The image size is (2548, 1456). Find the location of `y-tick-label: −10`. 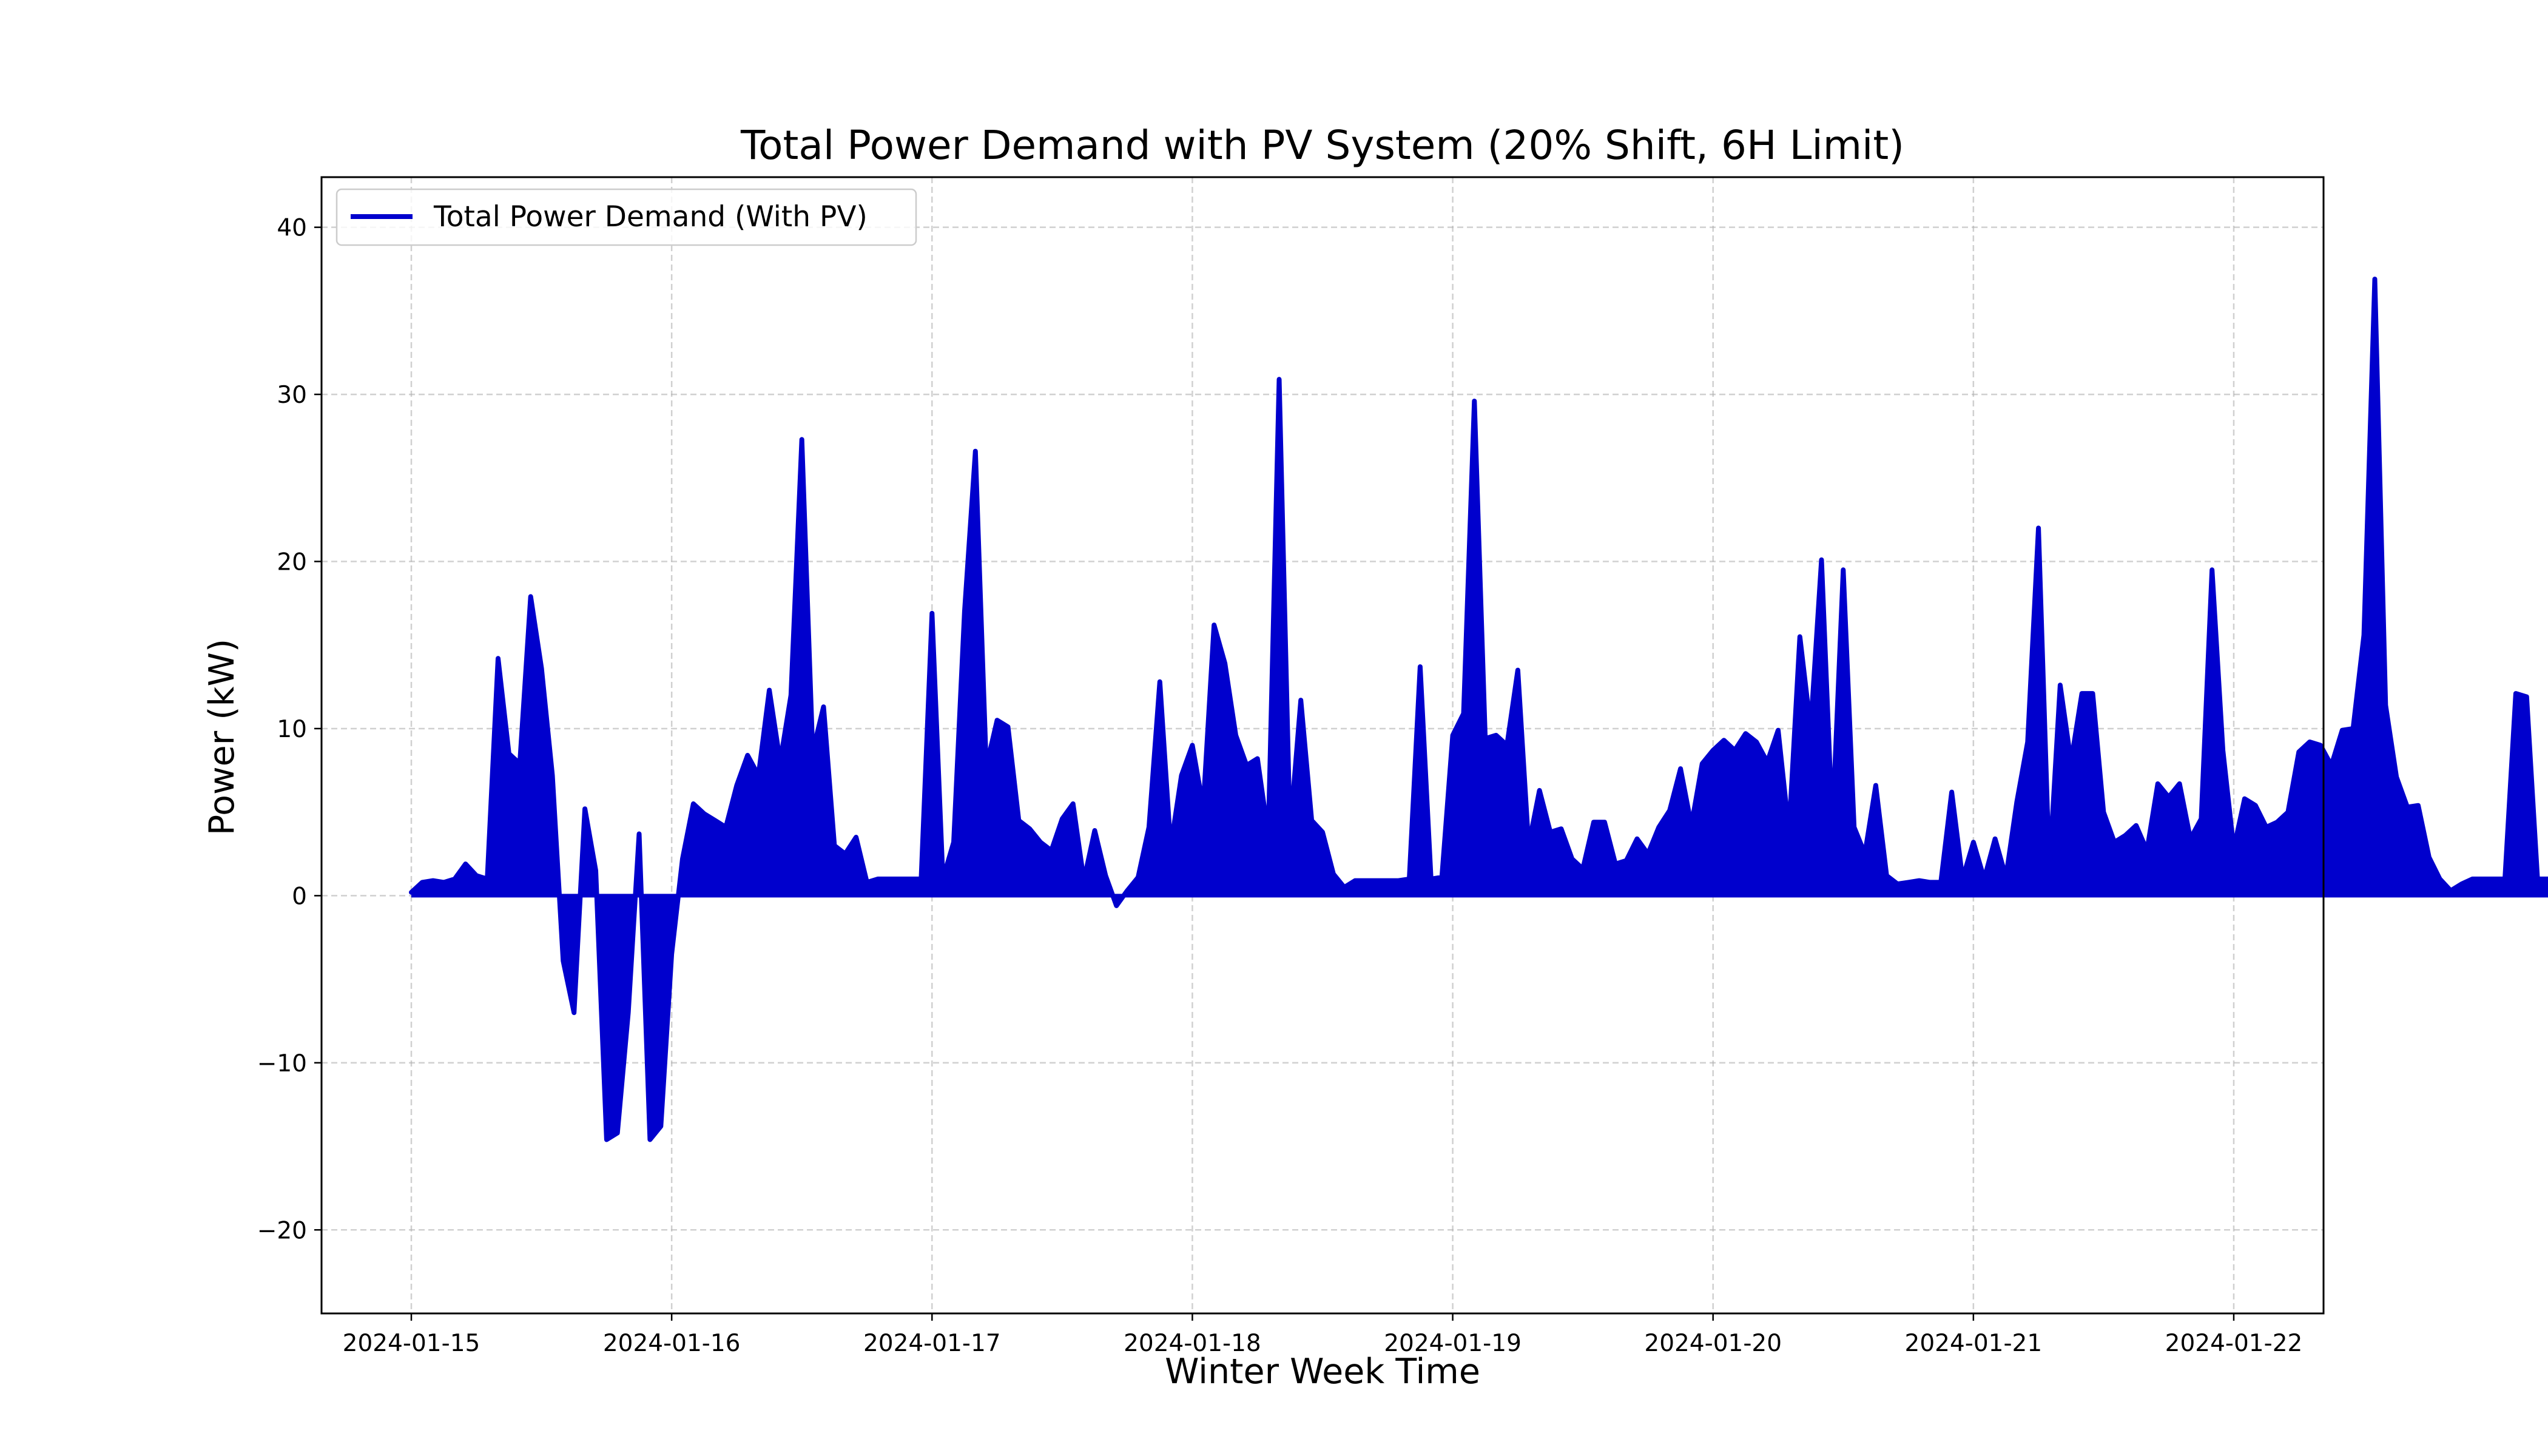

y-tick-label: −10 is located at coordinates (282, 1063).